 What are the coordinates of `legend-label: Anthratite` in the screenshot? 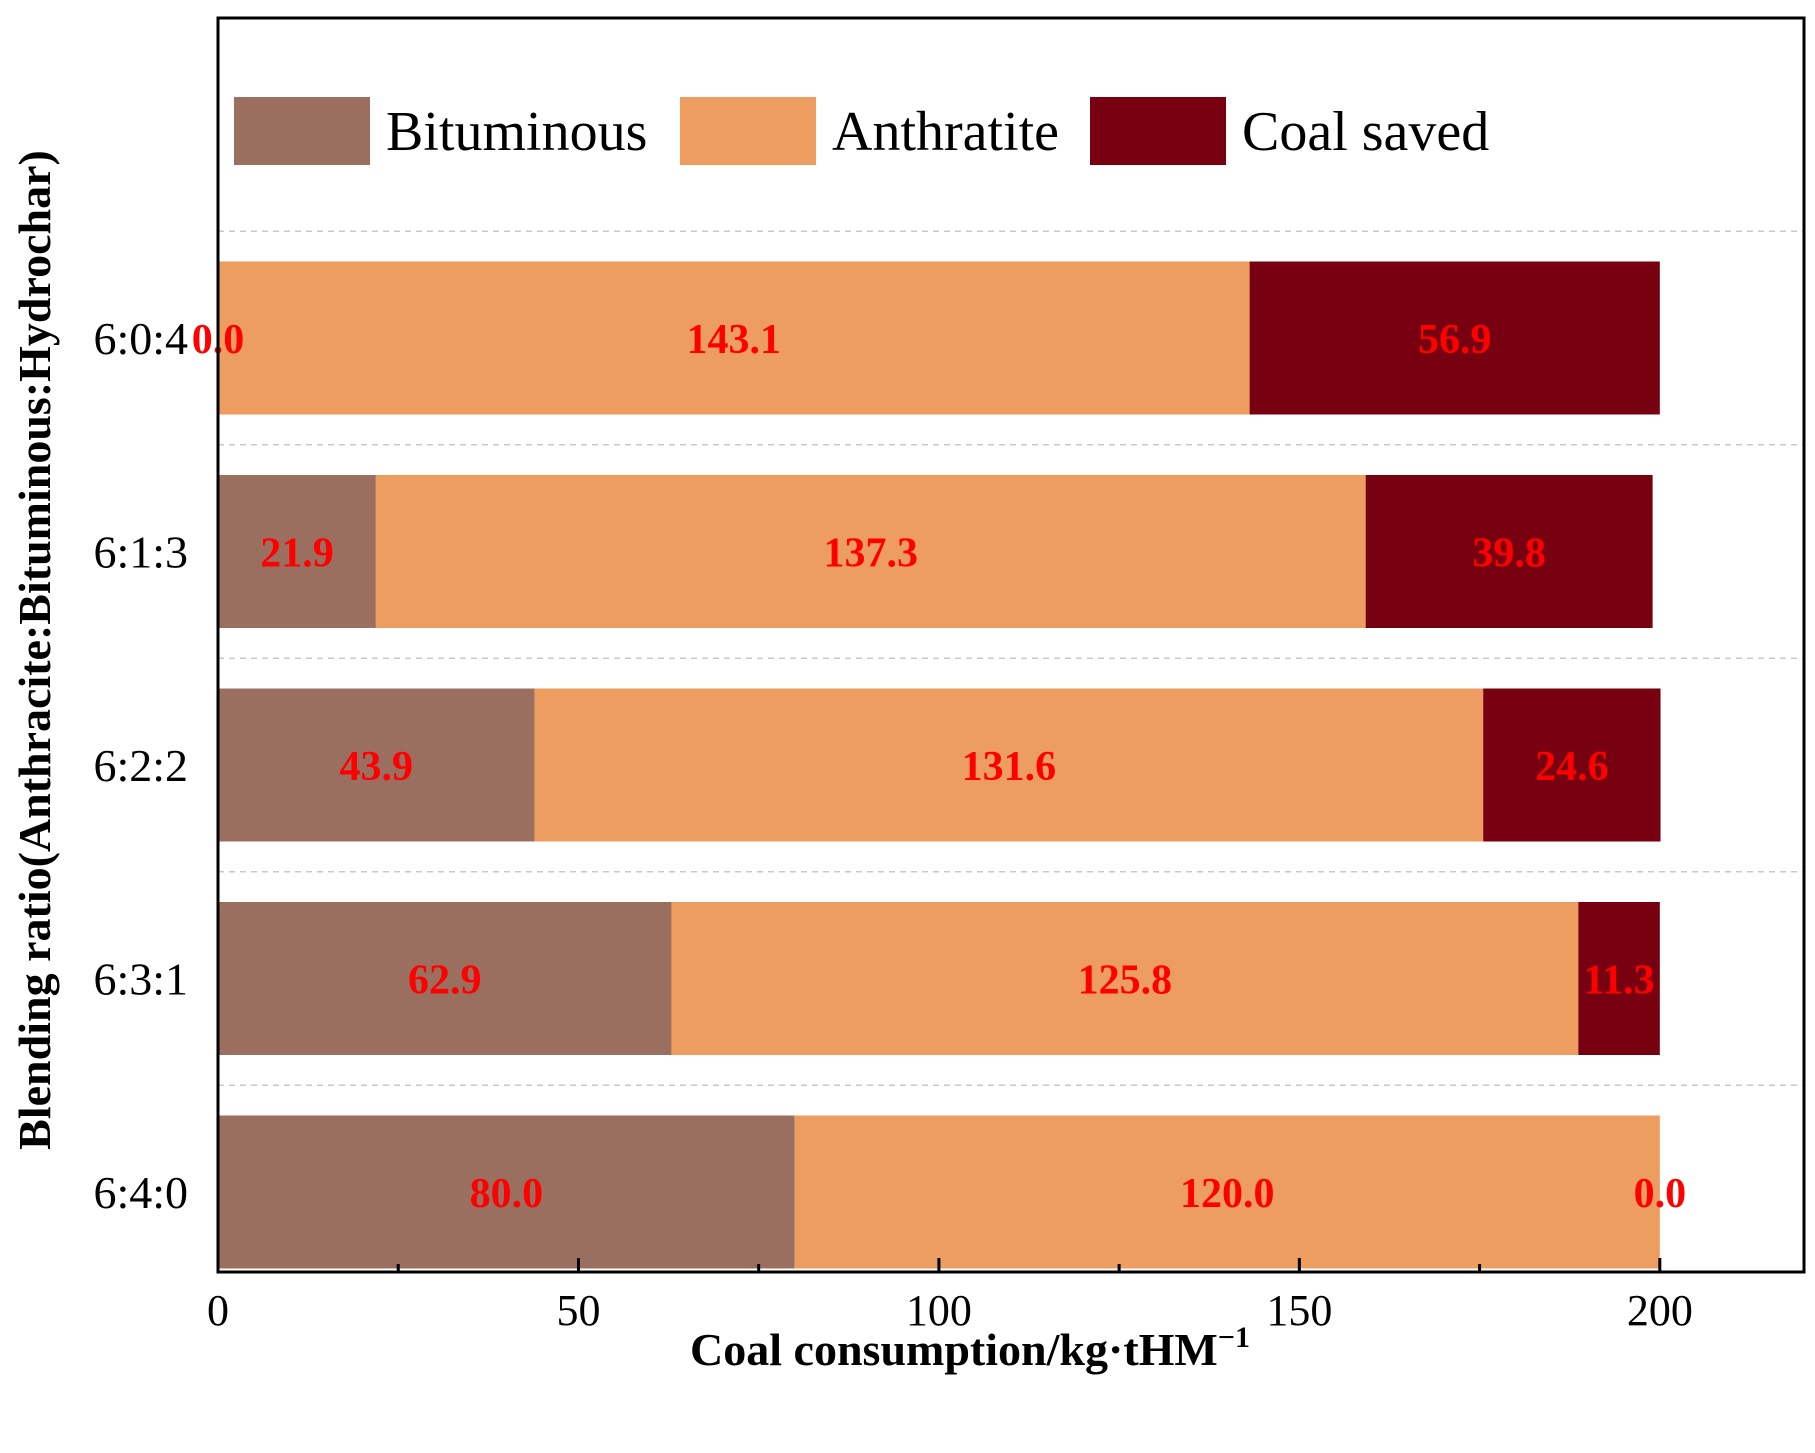 It's located at (945, 132).